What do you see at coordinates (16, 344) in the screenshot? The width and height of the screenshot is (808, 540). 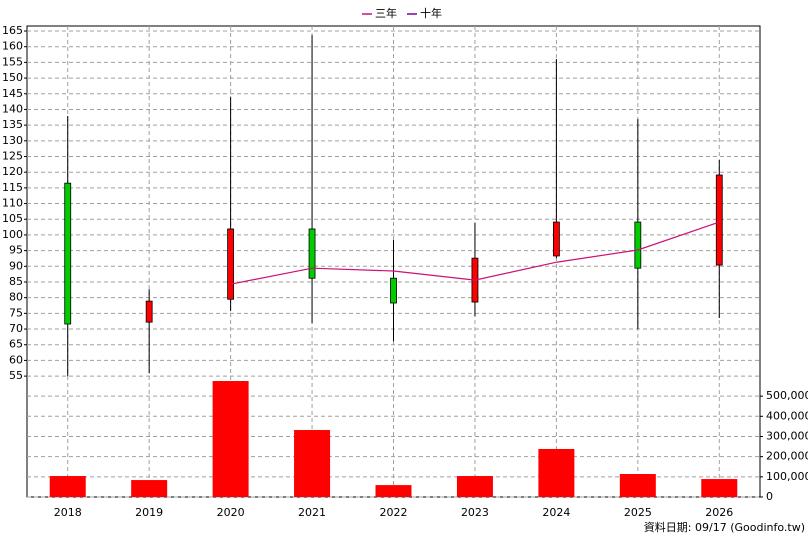 I see `y-tick-label: 65` at bounding box center [16, 344].